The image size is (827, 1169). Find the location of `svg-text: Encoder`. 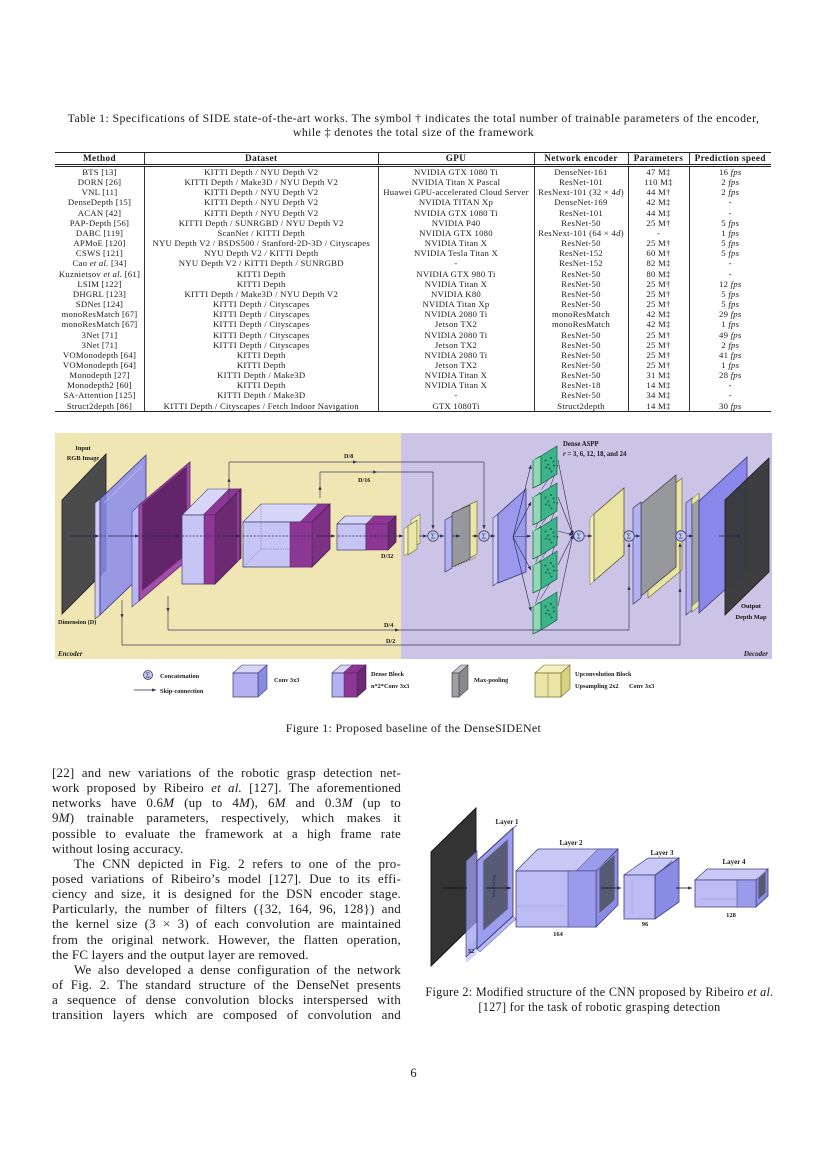

svg-text: Encoder is located at coordinates (70, 654).